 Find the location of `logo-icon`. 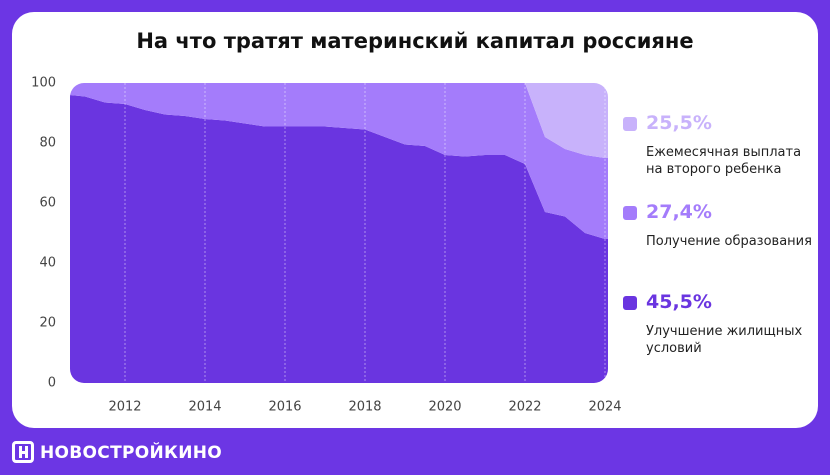

logo-icon is located at coordinates (23, 452).